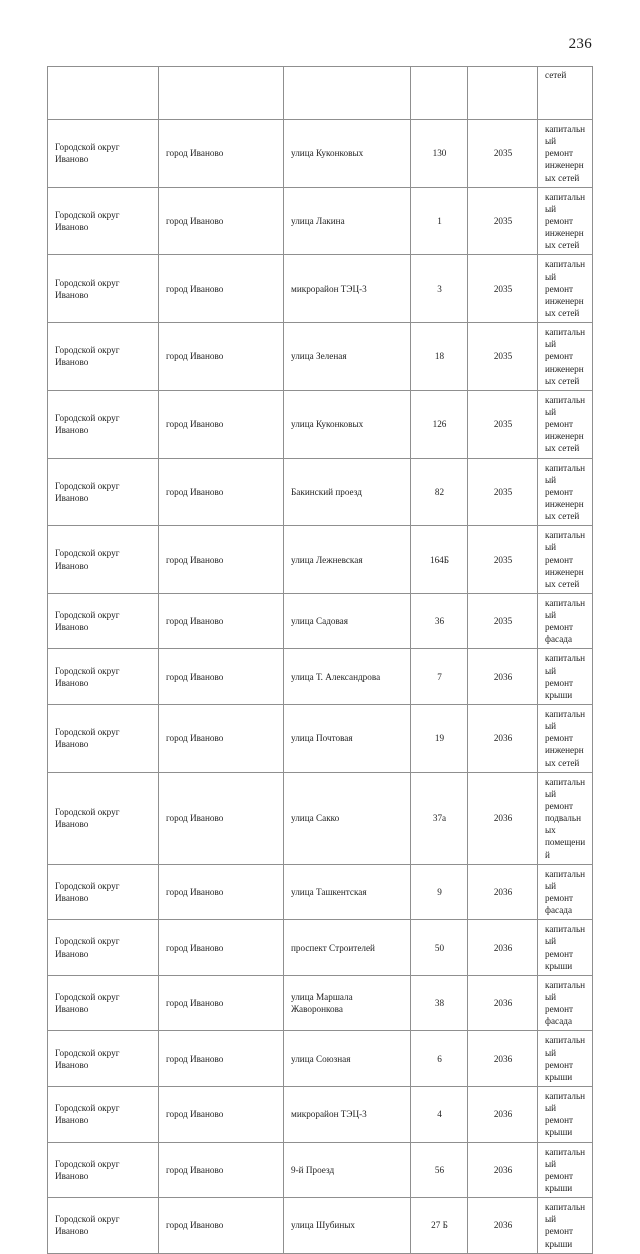 This screenshot has width=640, height=1254. What do you see at coordinates (439, 289) in the screenshot?
I see `cell-house-number: 3` at bounding box center [439, 289].